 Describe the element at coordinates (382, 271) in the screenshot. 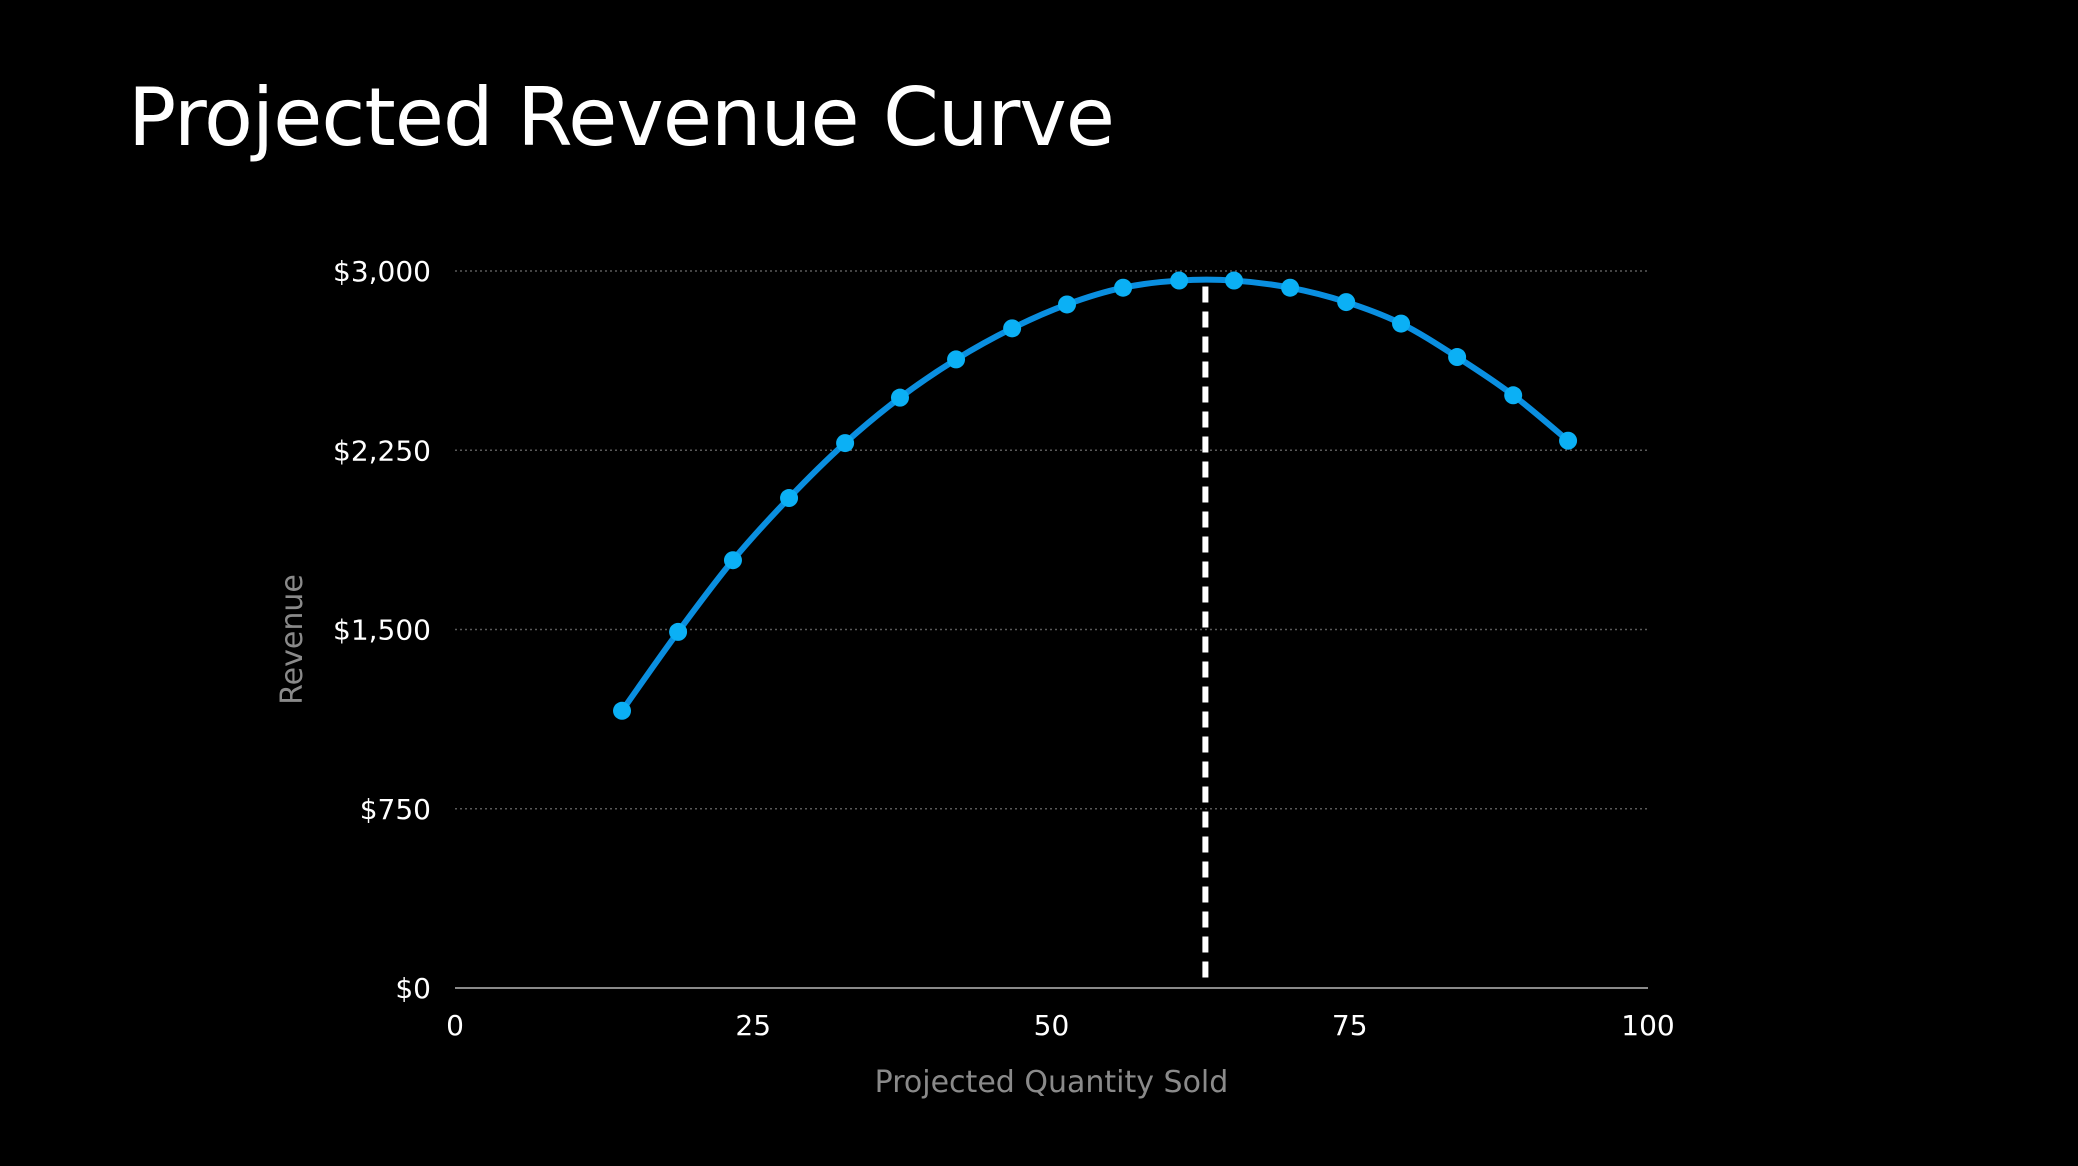

I see `y-tick-label: $3,000` at that location.